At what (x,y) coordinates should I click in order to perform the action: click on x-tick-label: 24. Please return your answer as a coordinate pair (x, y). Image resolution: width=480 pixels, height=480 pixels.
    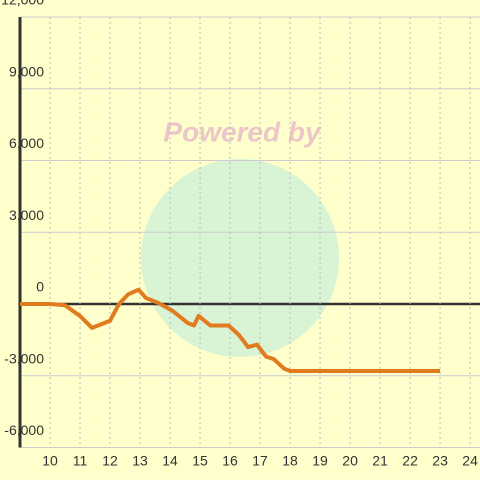
    Looking at the image, I should click on (470, 461).